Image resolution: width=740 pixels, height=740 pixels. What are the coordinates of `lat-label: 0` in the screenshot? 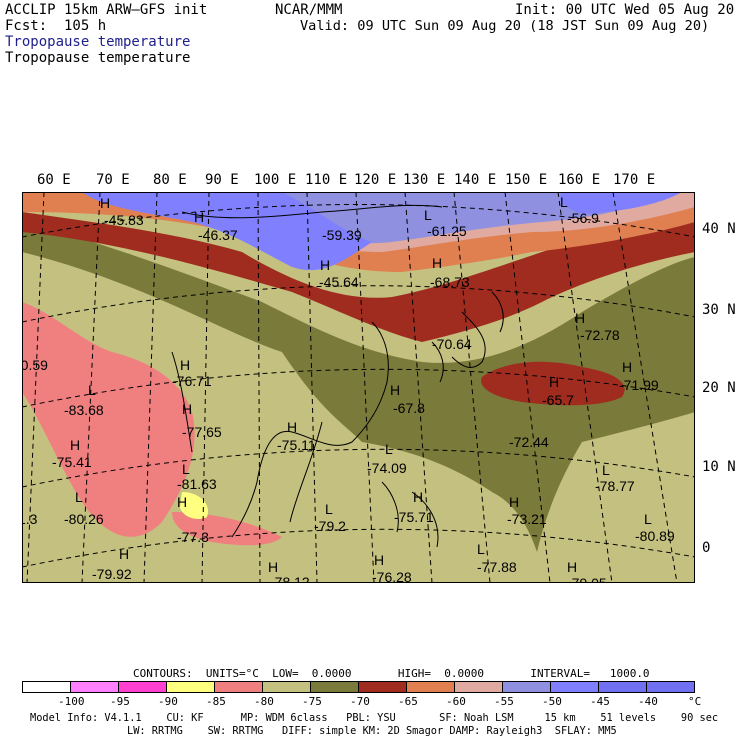 It's located at (706, 548).